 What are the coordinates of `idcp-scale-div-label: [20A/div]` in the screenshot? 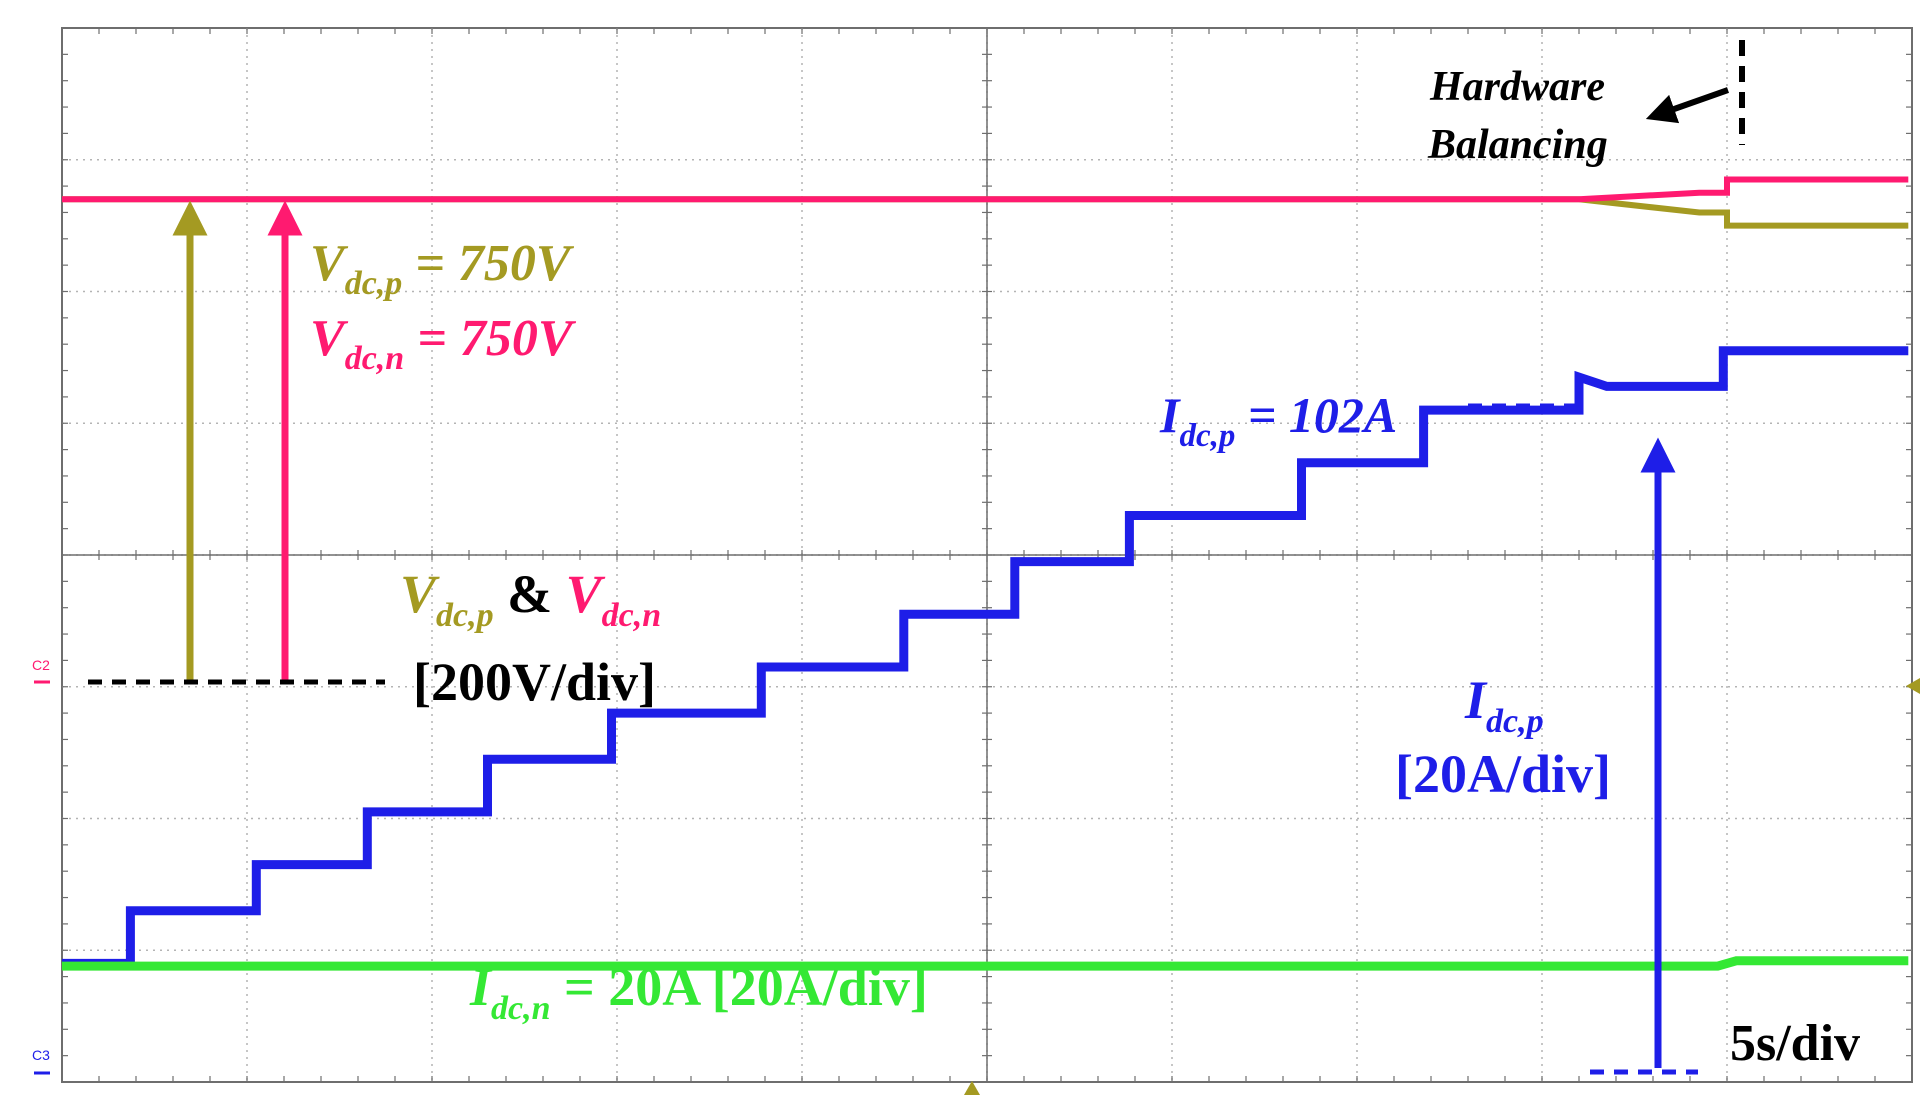 It's located at (1503, 774).